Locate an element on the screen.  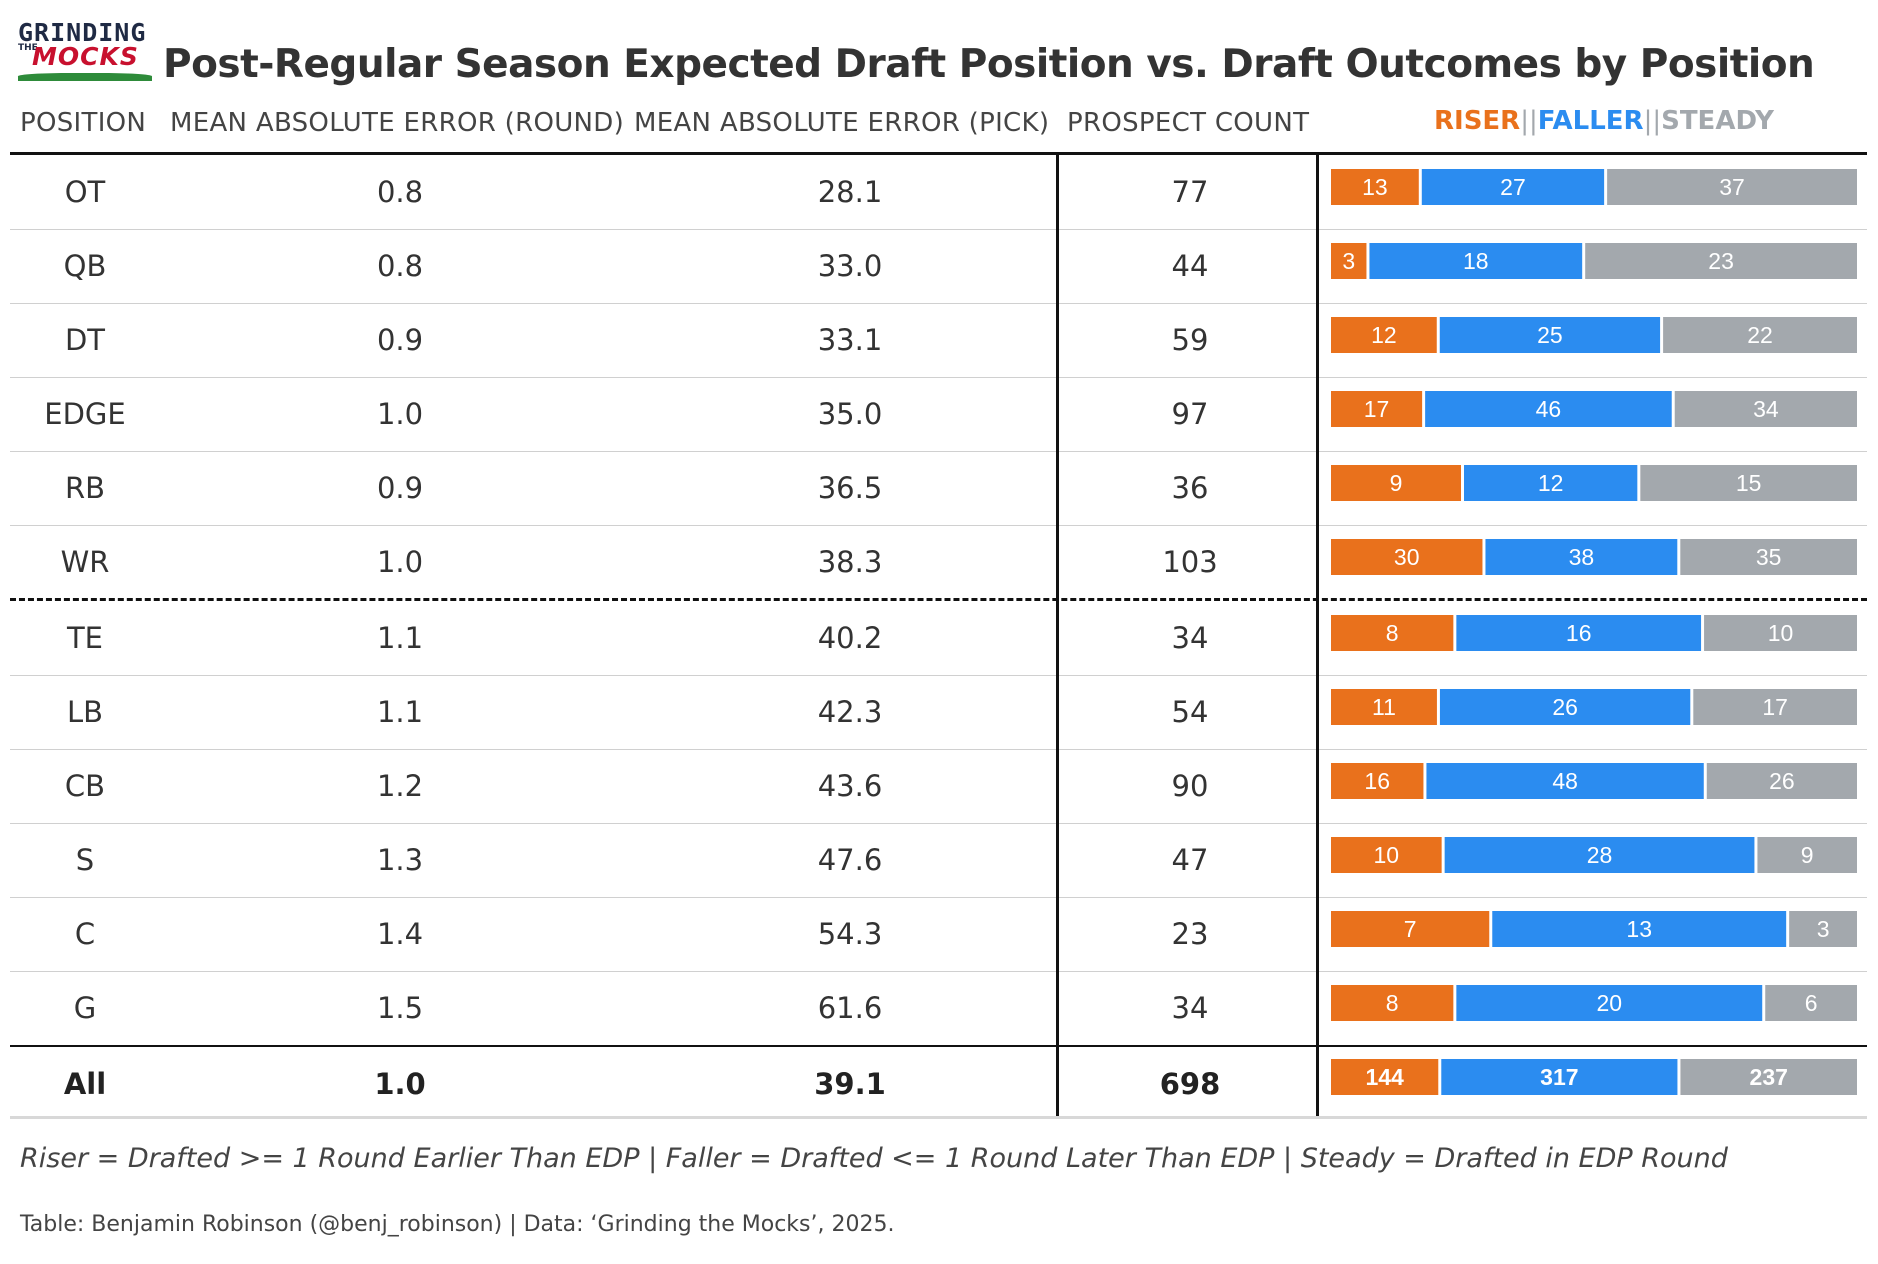
outcome-stacked-bar: 13 27 37 is located at coordinates (1594, 187).